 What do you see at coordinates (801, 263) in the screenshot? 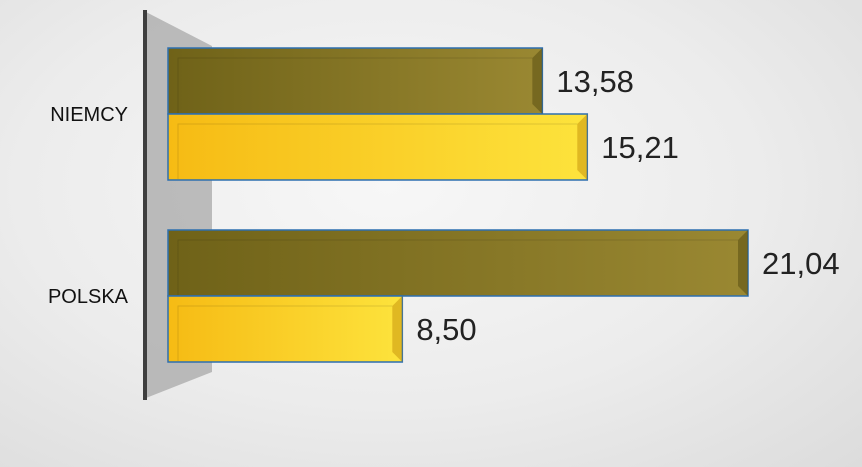
I see `value-label-polska-series-1: 21,04` at bounding box center [801, 263].